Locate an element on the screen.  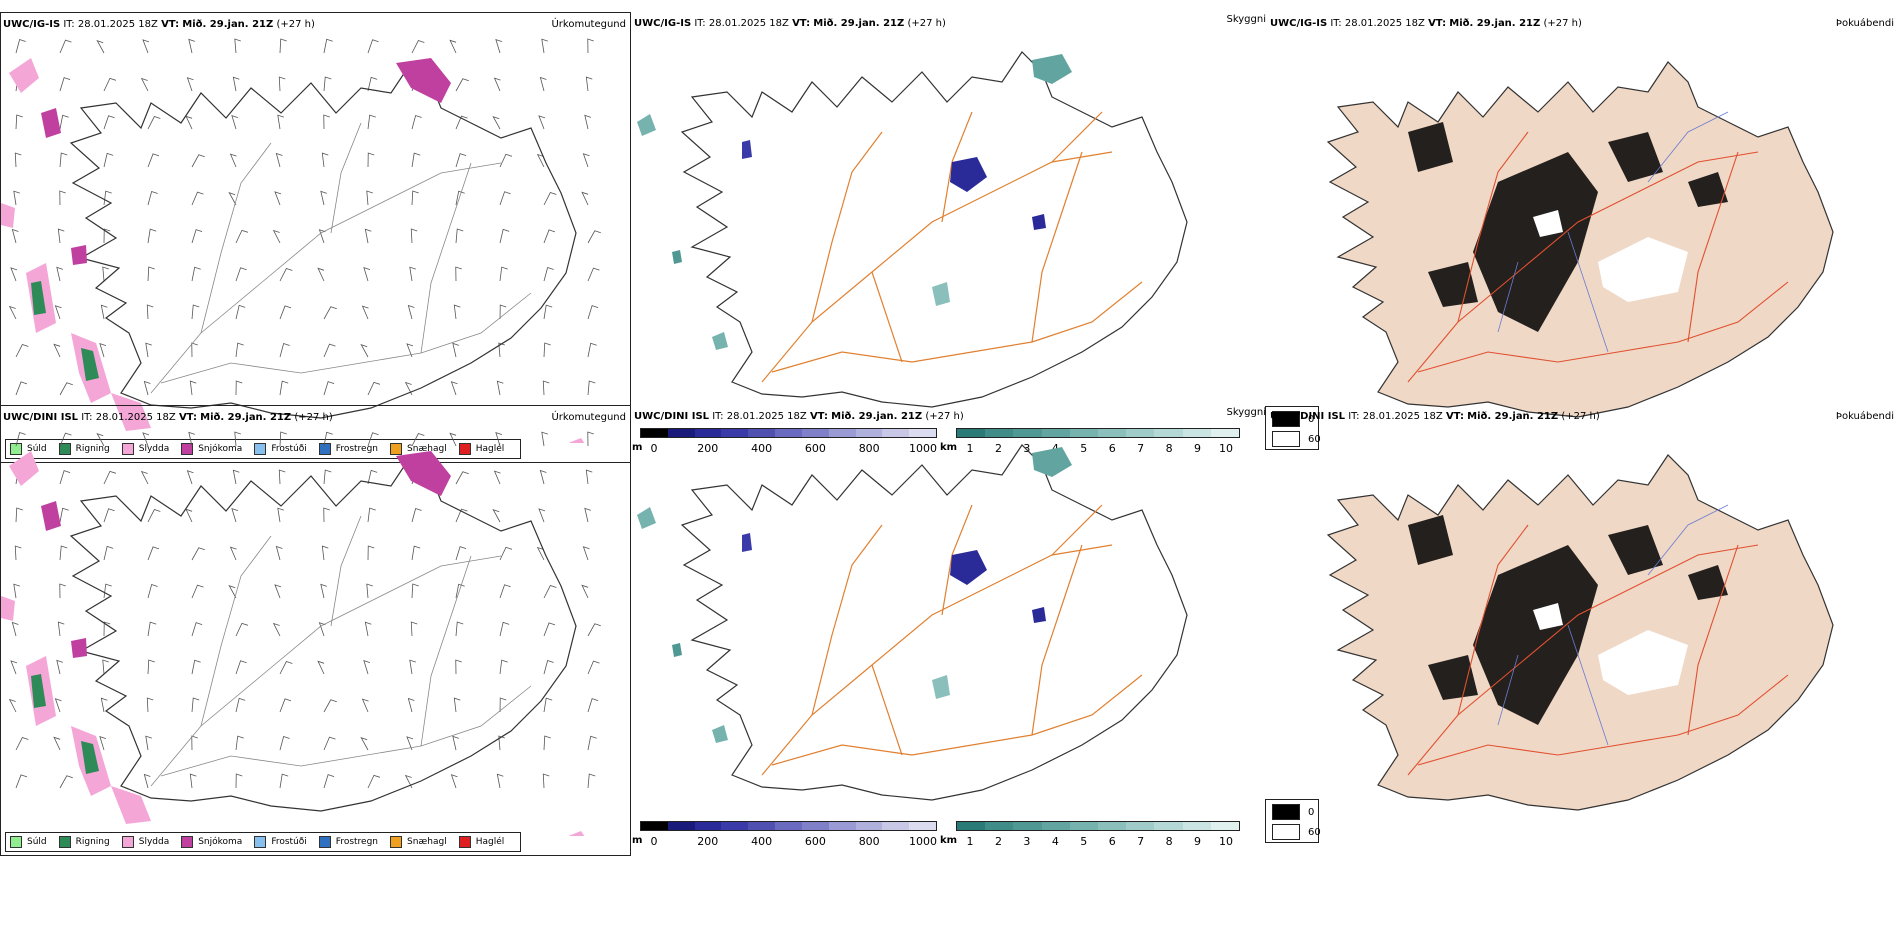
panel-name: Þokuábendi is located at coordinates (1864, 23).